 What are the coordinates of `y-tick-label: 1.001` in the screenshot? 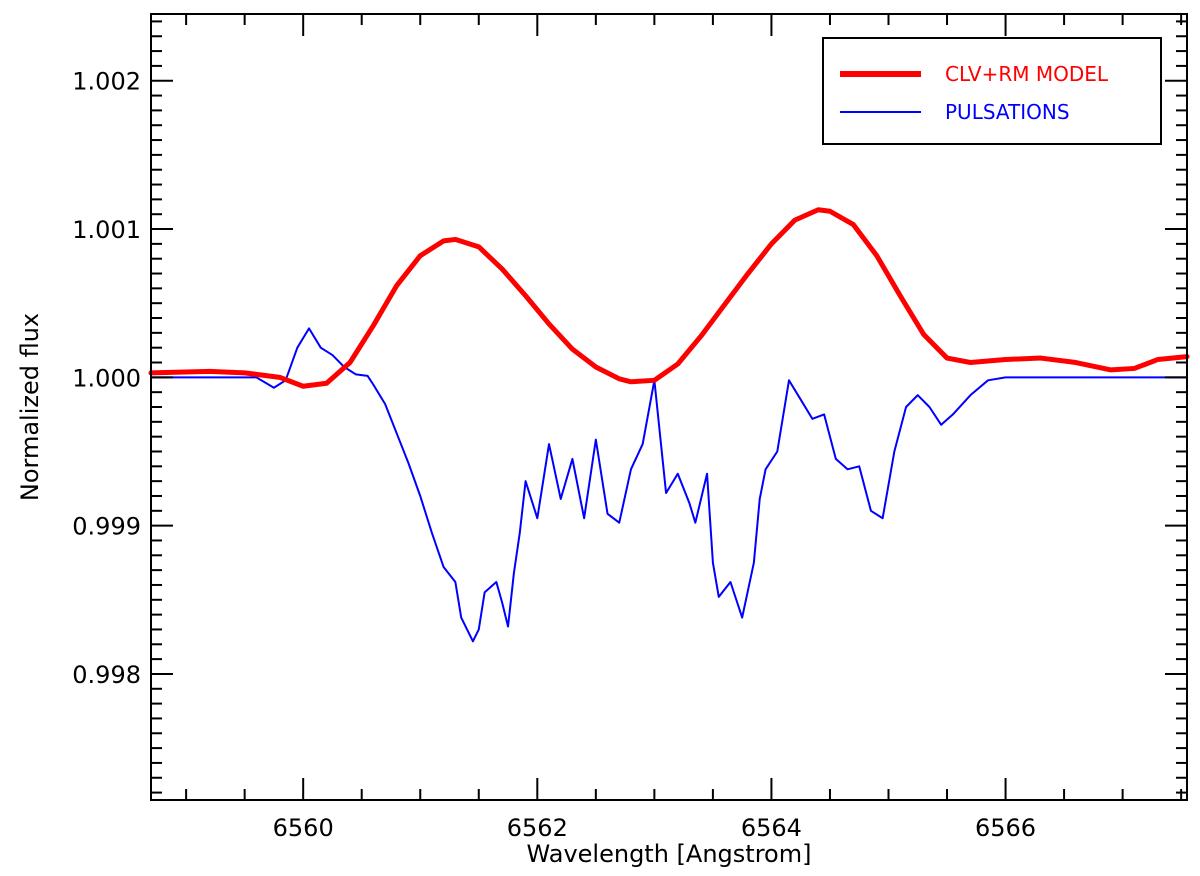 It's located at (106, 230).